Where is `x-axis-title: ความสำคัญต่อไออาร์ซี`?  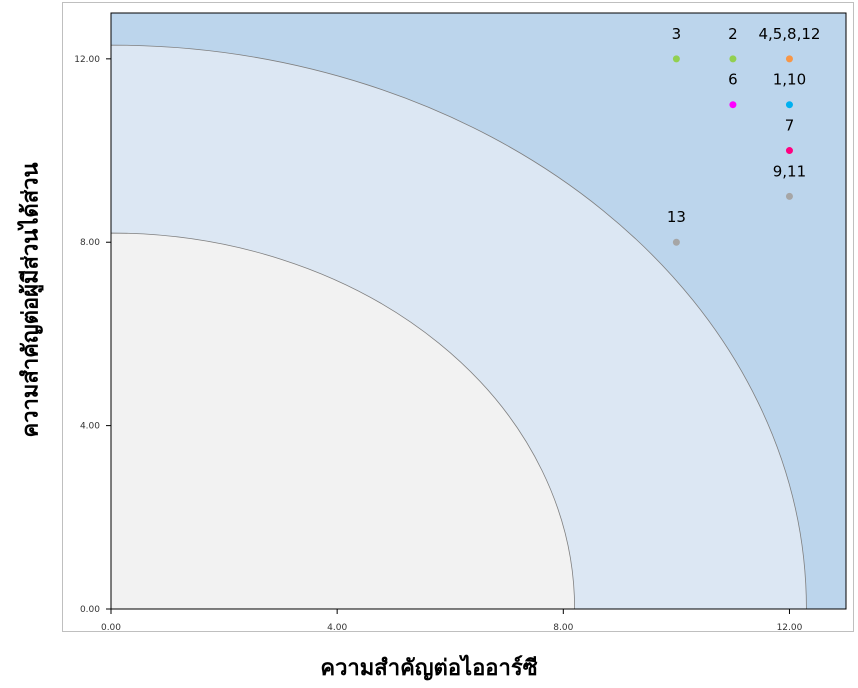
x-axis-title: ความสำคัญต่อไออาร์ซี is located at coordinates (429, 668).